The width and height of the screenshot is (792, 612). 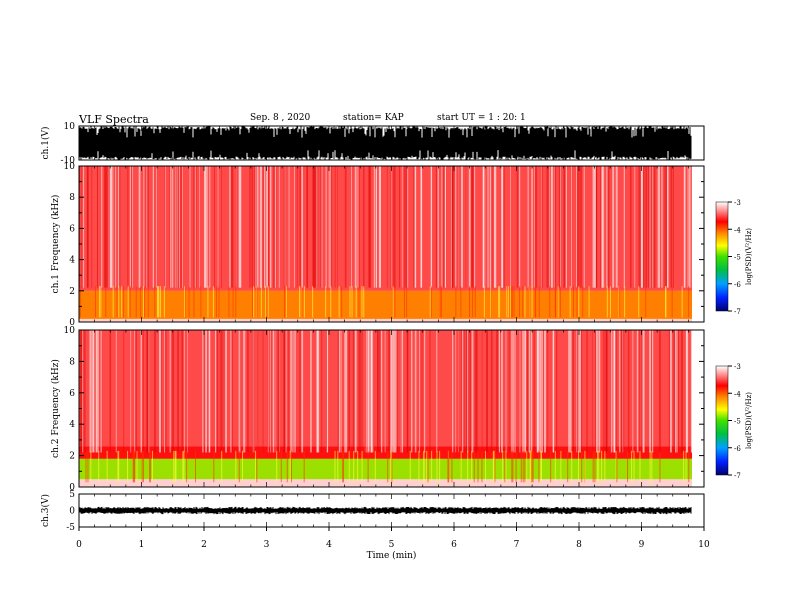 I want to click on waveform-ch3-trace, so click(x=385, y=510).